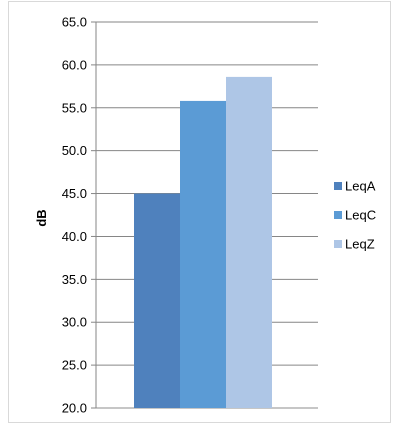 Image resolution: width=398 pixels, height=425 pixels. I want to click on legend-swatch-leqc, so click(338, 215).